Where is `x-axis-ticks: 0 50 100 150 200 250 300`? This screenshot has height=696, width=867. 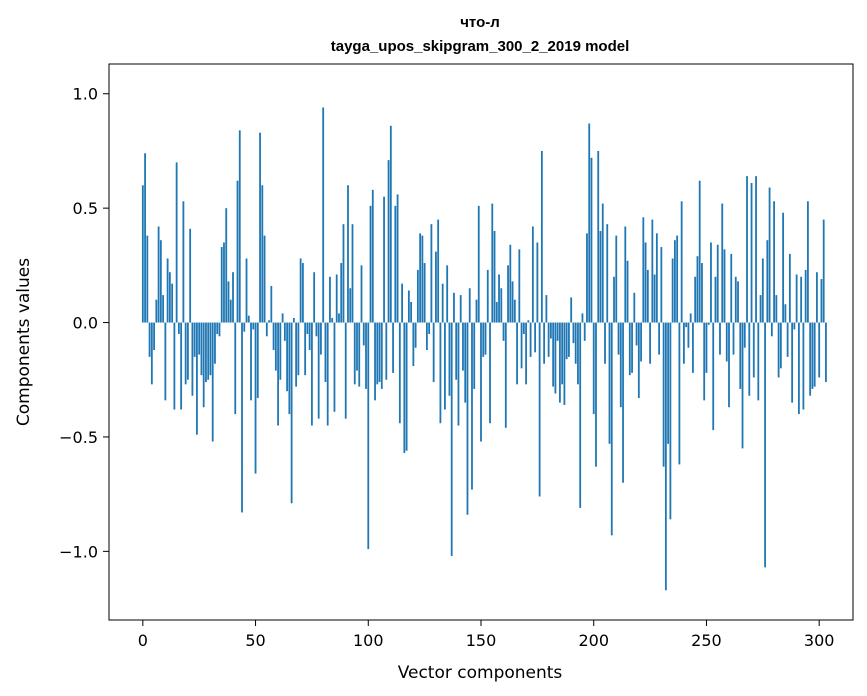 x-axis-ticks: 0 50 100 150 200 250 300 is located at coordinates (486, 635).